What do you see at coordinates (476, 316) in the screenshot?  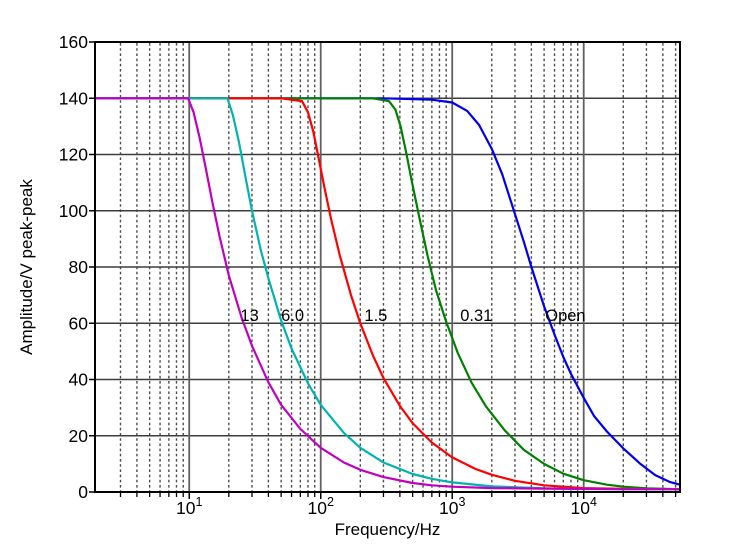 I see `curve-0-31-label: 0.31` at bounding box center [476, 316].